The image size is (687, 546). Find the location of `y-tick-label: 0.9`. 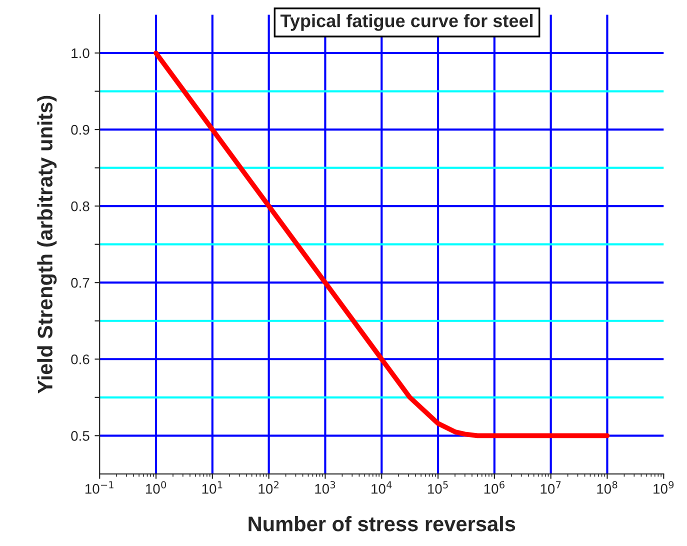

y-tick-label: 0.9 is located at coordinates (80, 129).